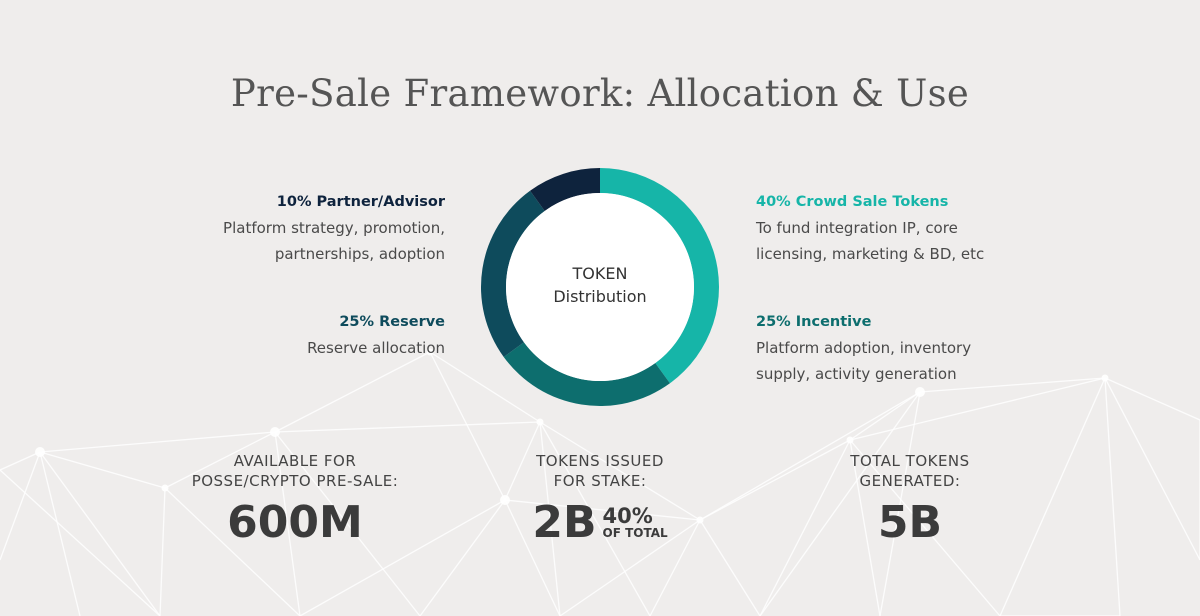 The width and height of the screenshot is (1200, 616). Describe the element at coordinates (586, 374) in the screenshot. I see `donut-slice-incentive` at that location.